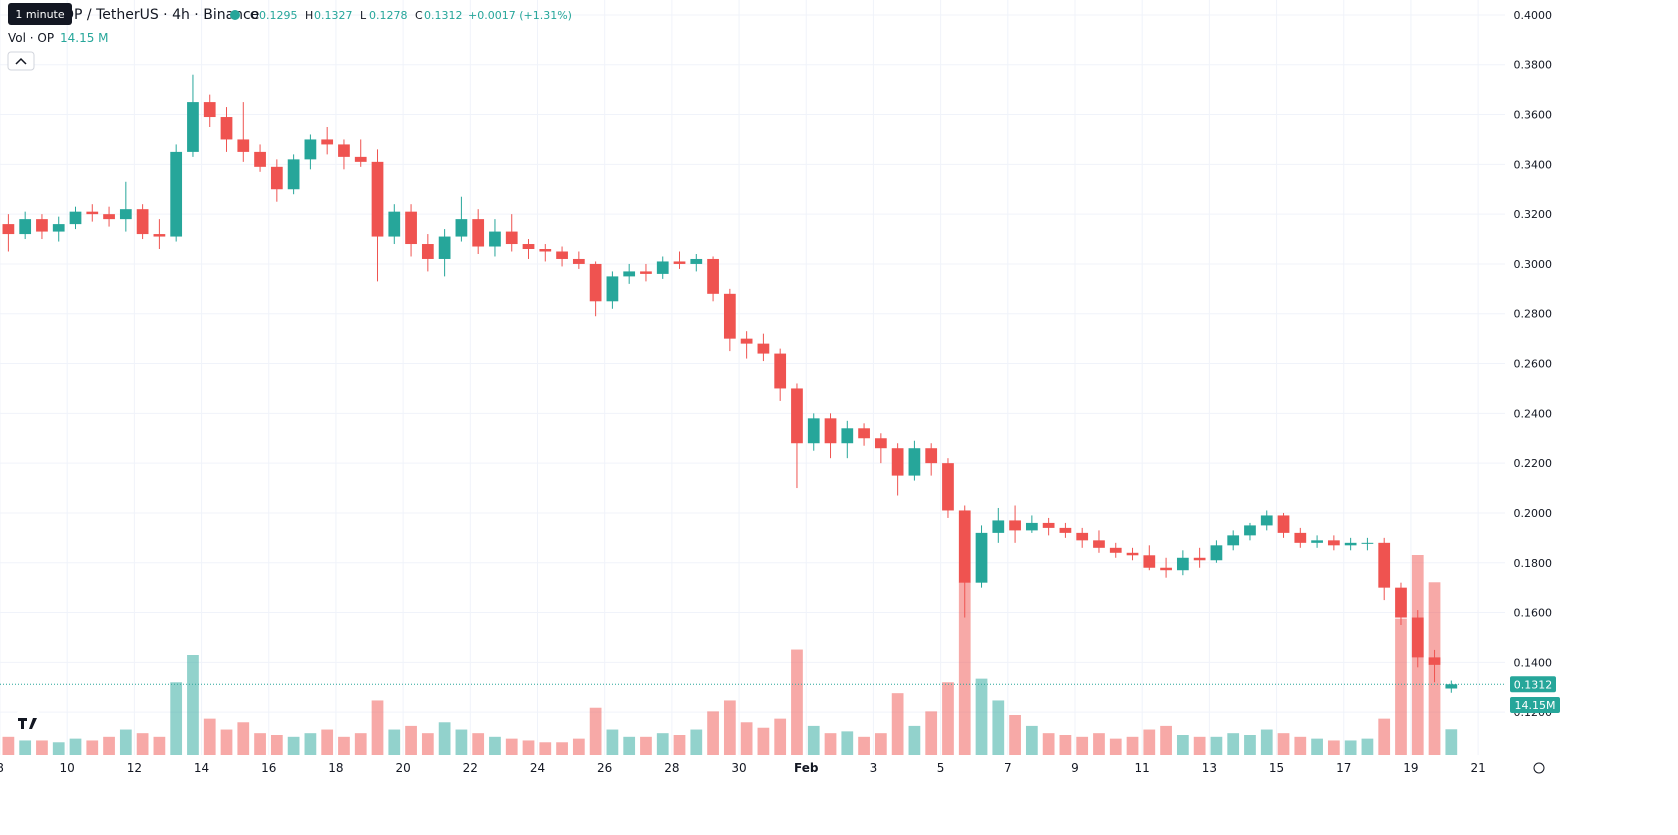  I want to click on x-tick-label: 7, so click(1008, 768).